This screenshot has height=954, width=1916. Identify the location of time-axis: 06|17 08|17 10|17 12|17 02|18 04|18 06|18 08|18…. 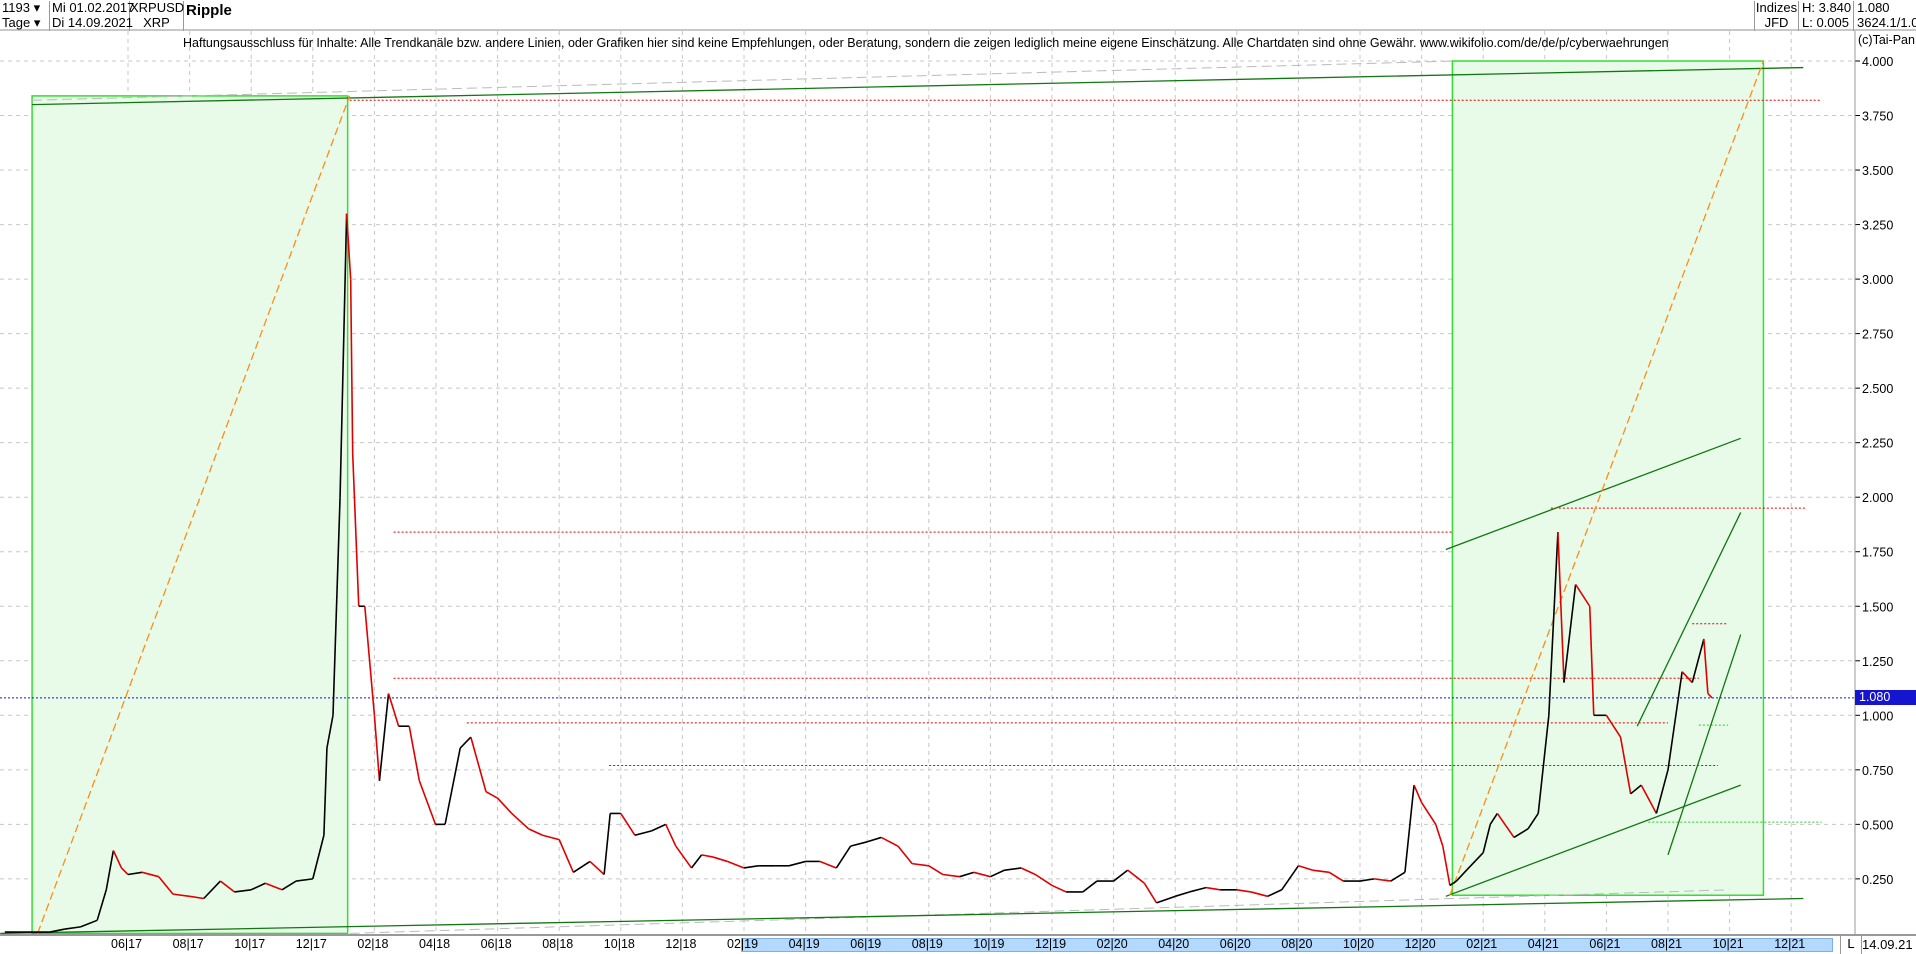
(958, 944).